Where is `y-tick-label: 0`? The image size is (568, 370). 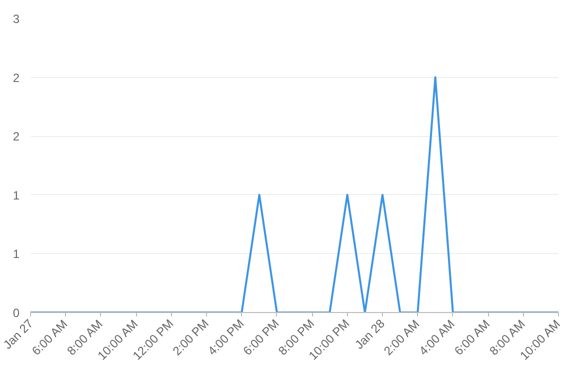
y-tick-label: 0 is located at coordinates (16, 313).